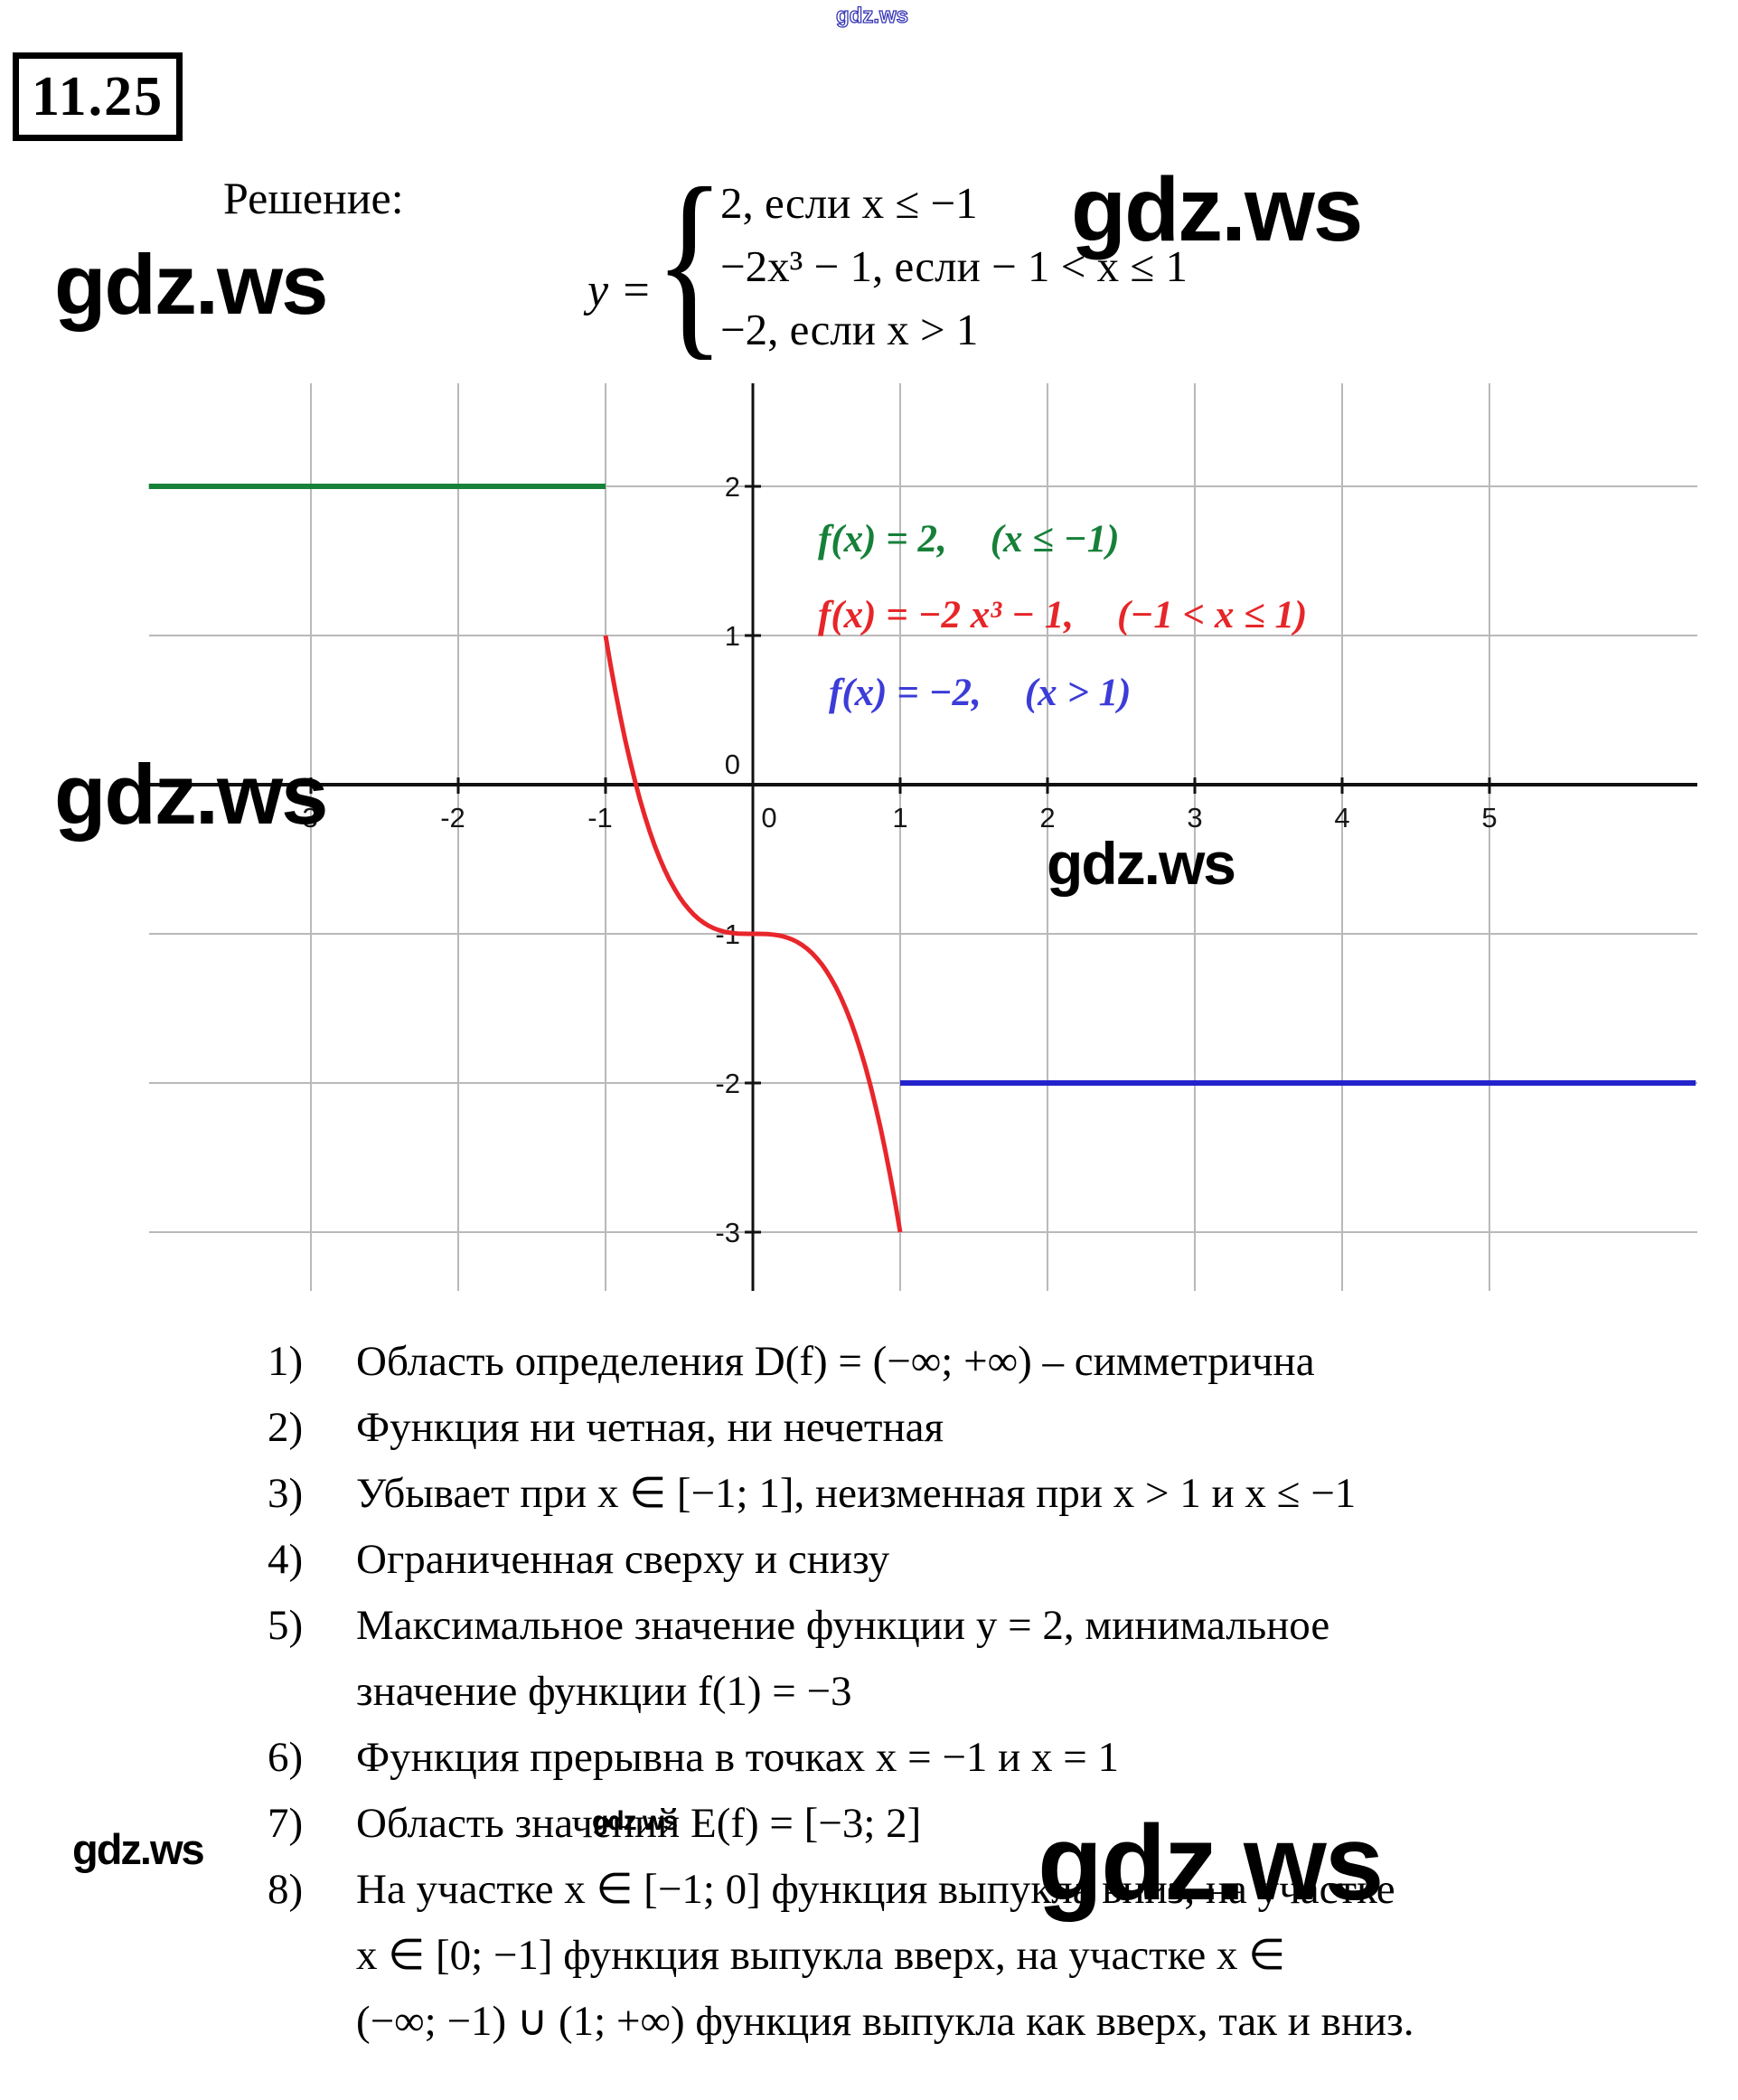  I want to click on item-number: 3), so click(286, 1493).